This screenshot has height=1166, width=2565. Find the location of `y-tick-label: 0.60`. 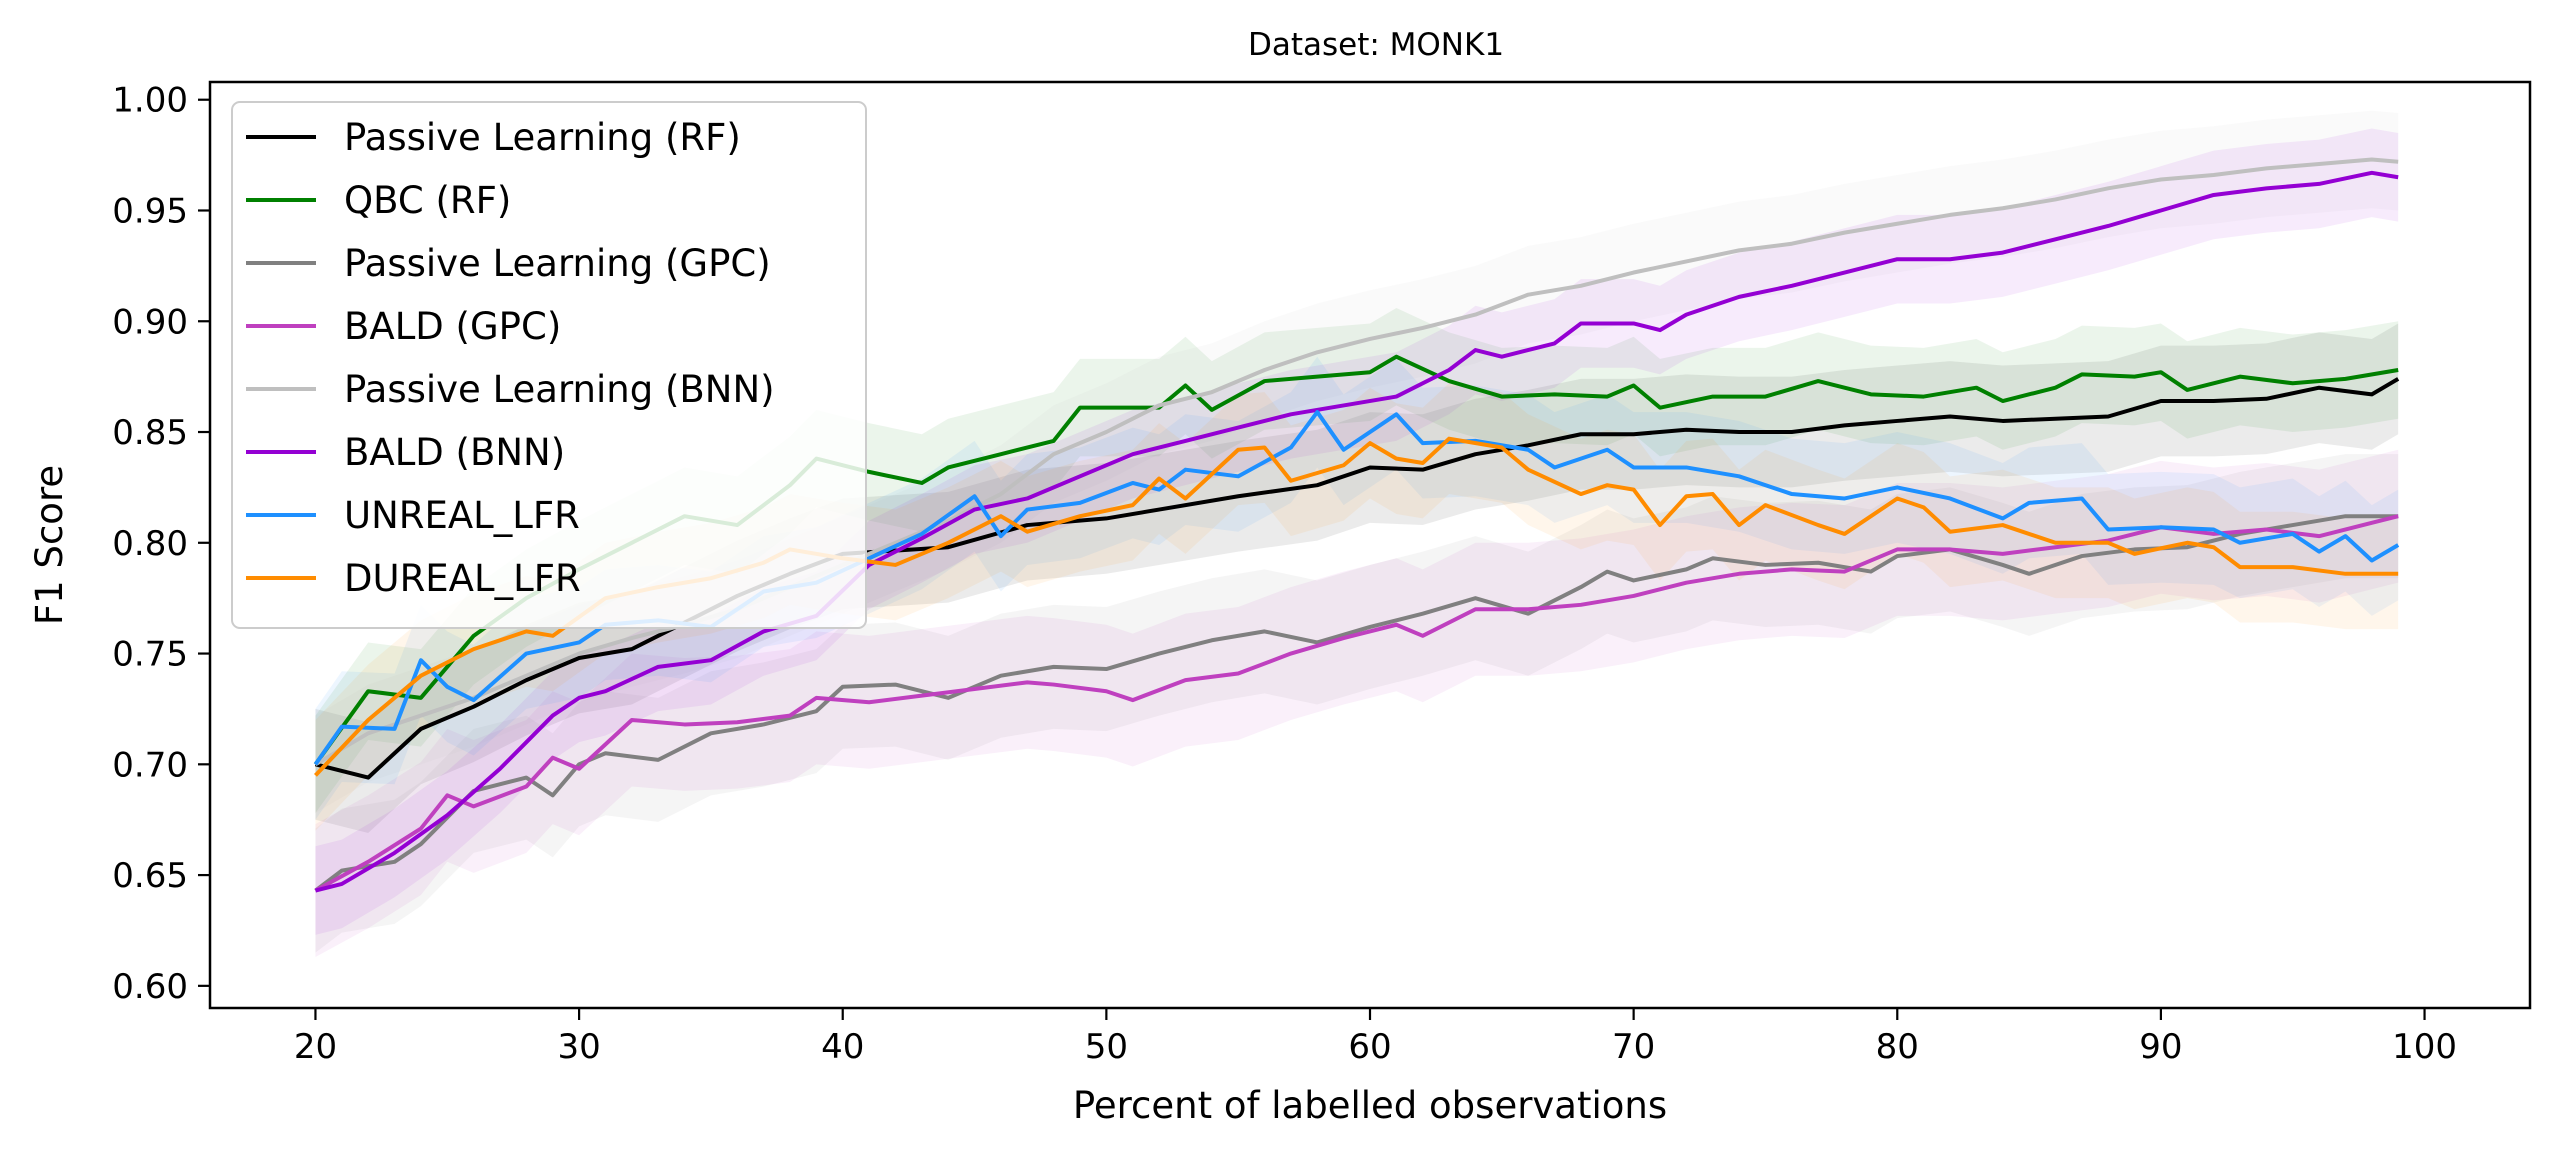

y-tick-label: 0.60 is located at coordinates (150, 987).